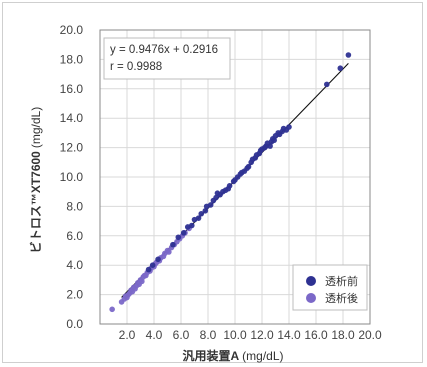 This screenshot has height=367, width=427. I want to click on legend: 透析前 透析後, so click(330, 287).